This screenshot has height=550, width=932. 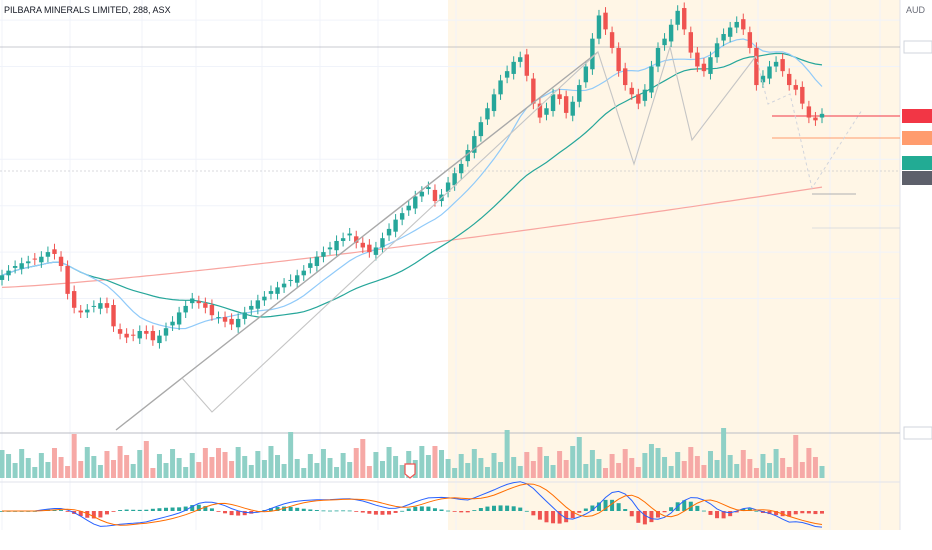 I want to click on earnings-event-badge, so click(x=410, y=471).